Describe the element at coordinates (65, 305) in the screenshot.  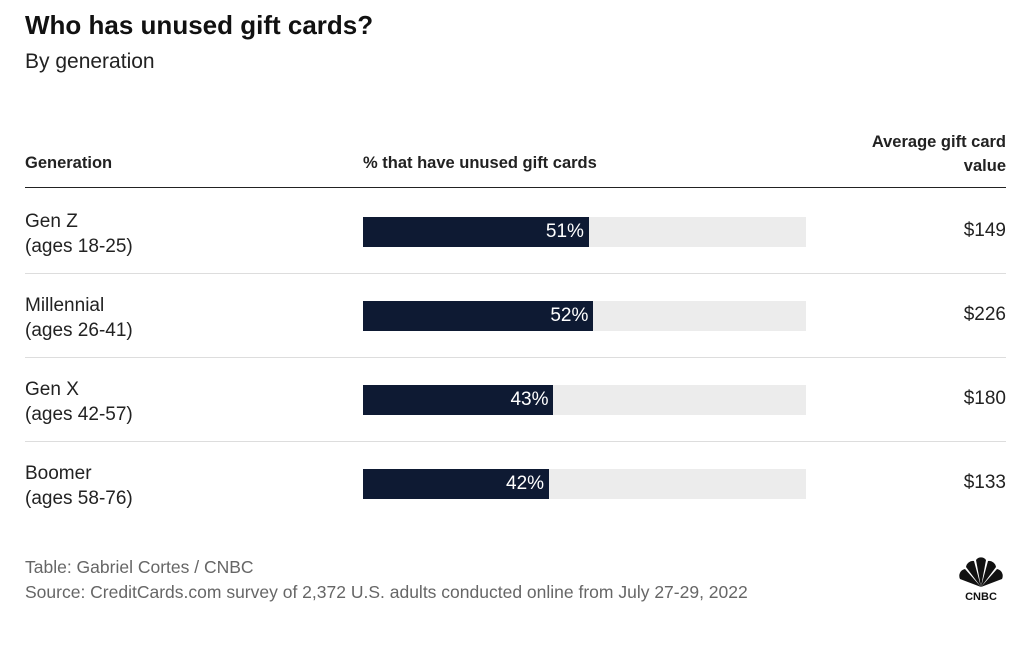
I see `generation-name: Millennial` at that location.